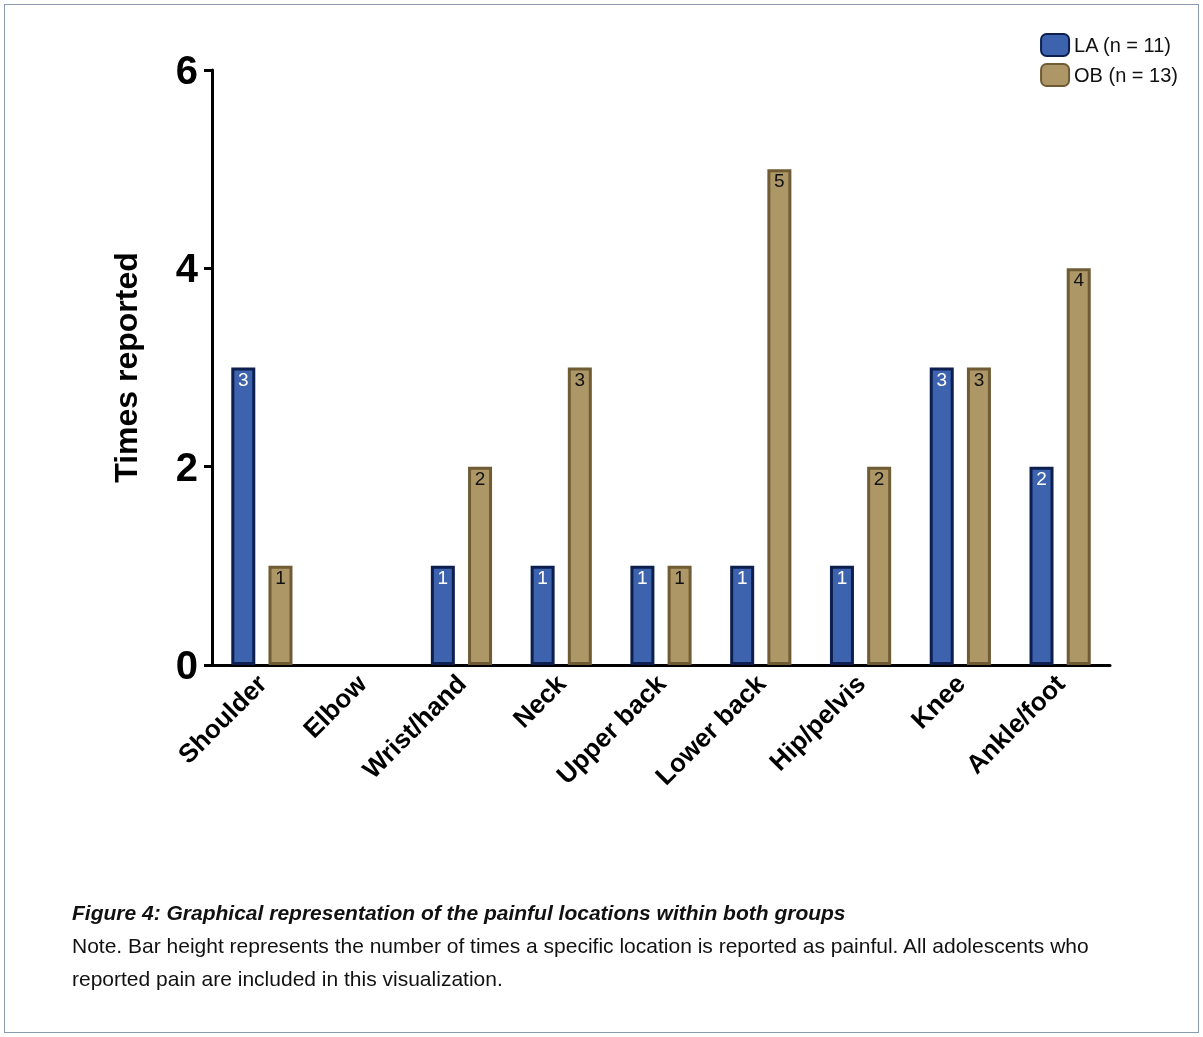 The height and width of the screenshot is (1037, 1203). I want to click on data-label: 4, so click(1079, 280).